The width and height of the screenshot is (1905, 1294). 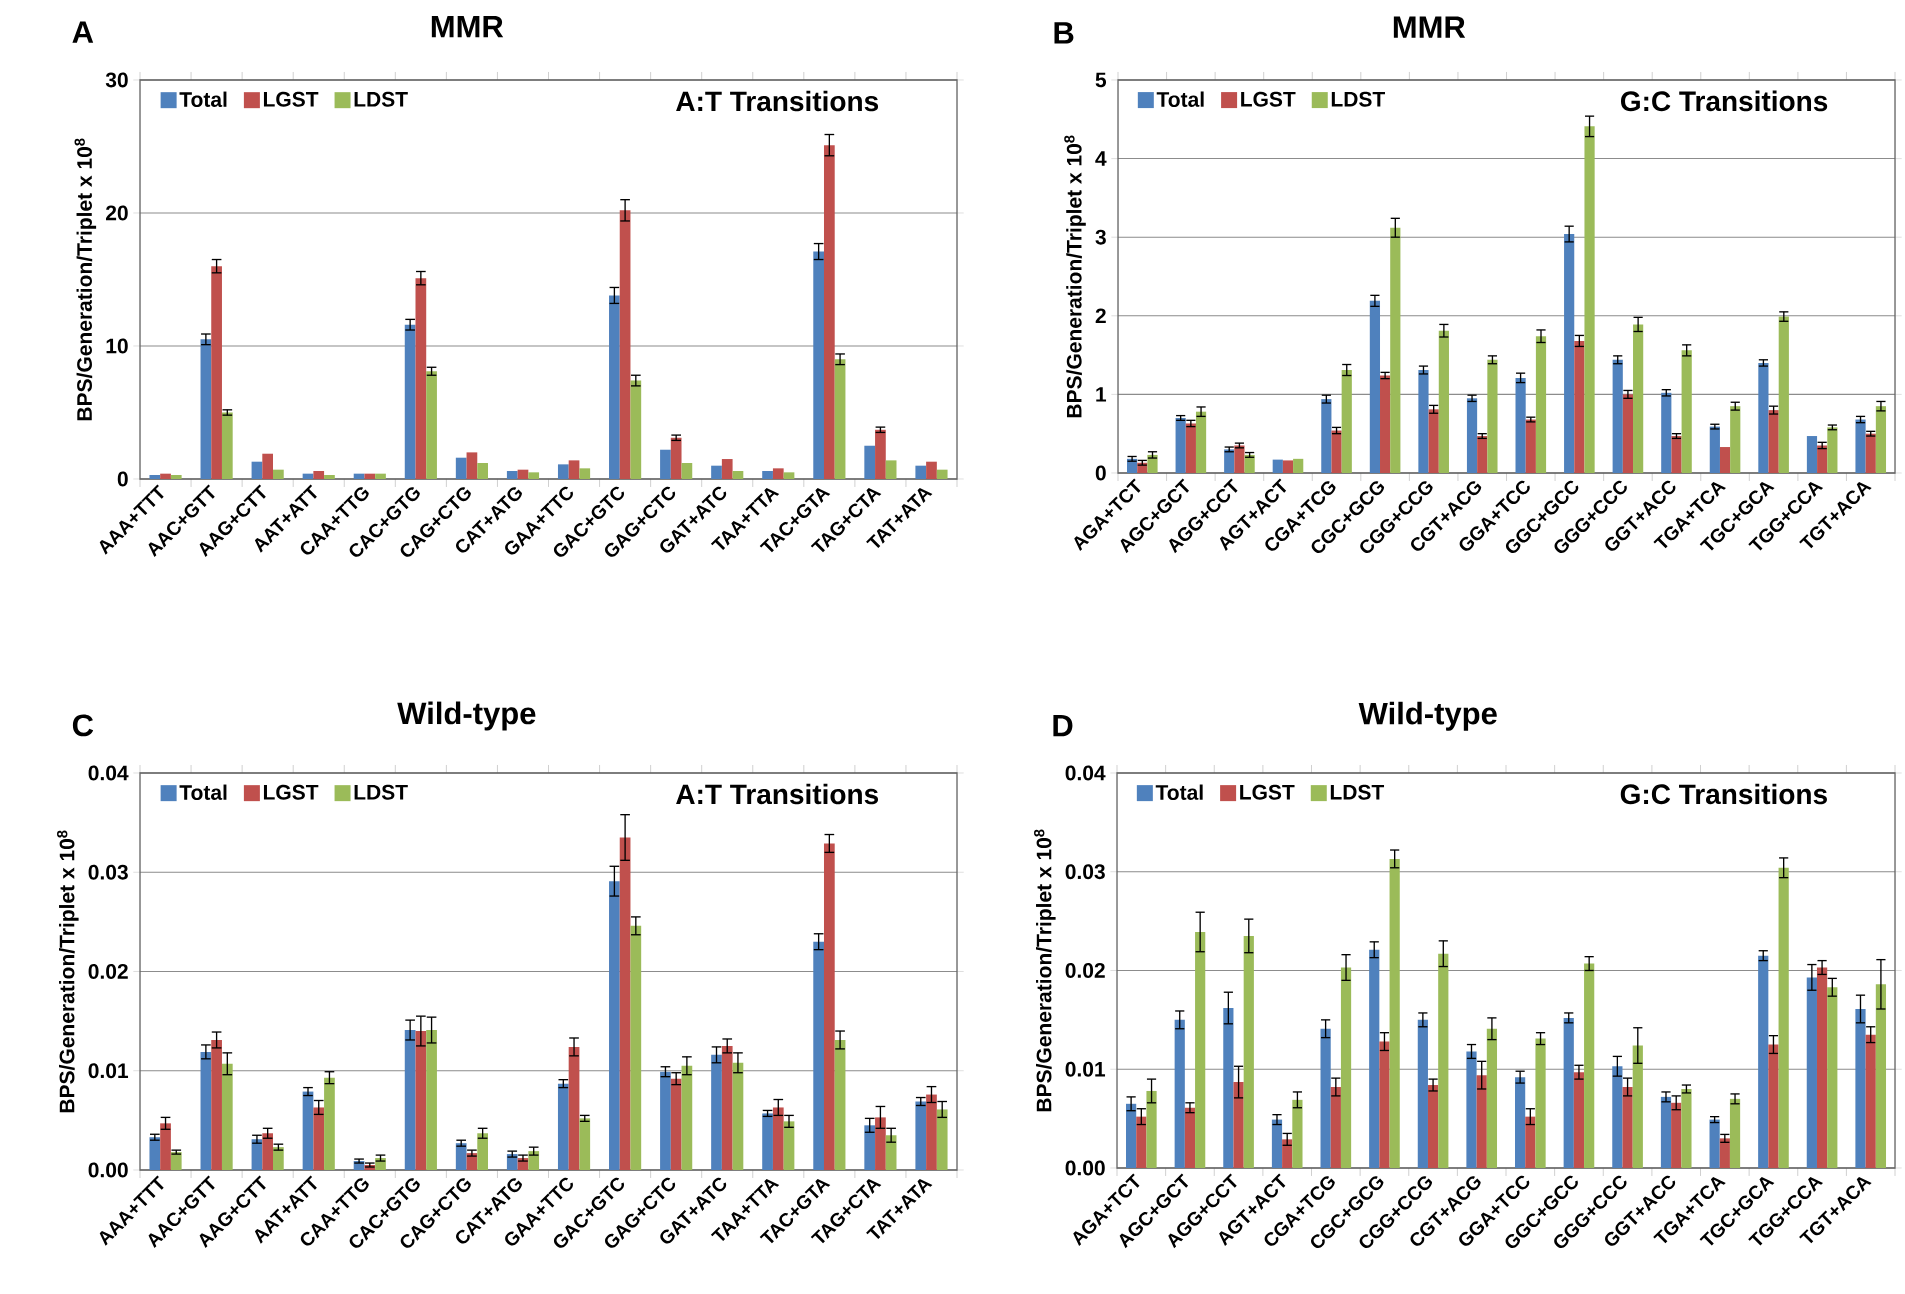 What do you see at coordinates (116, 80) in the screenshot?
I see `y-tick-label: 30` at bounding box center [116, 80].